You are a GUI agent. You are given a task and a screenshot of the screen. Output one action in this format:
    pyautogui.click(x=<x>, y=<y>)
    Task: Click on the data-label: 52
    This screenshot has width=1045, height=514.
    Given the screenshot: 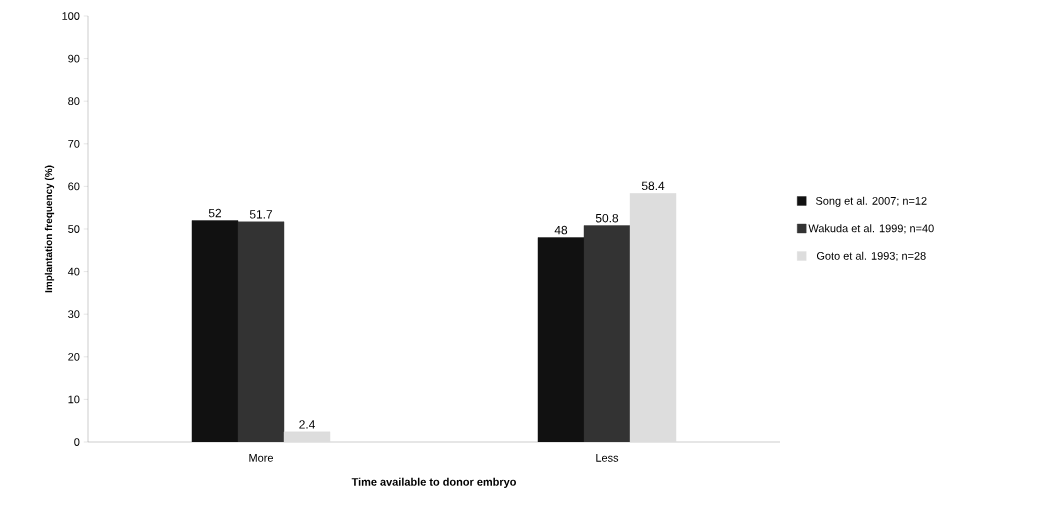 What is the action you would take?
    pyautogui.click(x=215, y=213)
    